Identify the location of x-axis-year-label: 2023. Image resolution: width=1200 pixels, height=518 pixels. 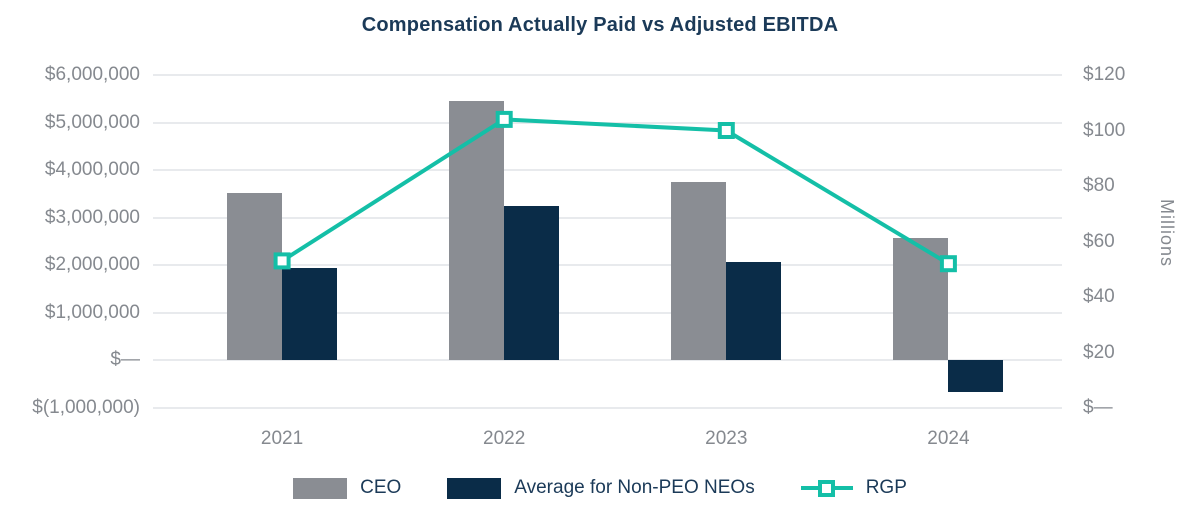
(726, 438).